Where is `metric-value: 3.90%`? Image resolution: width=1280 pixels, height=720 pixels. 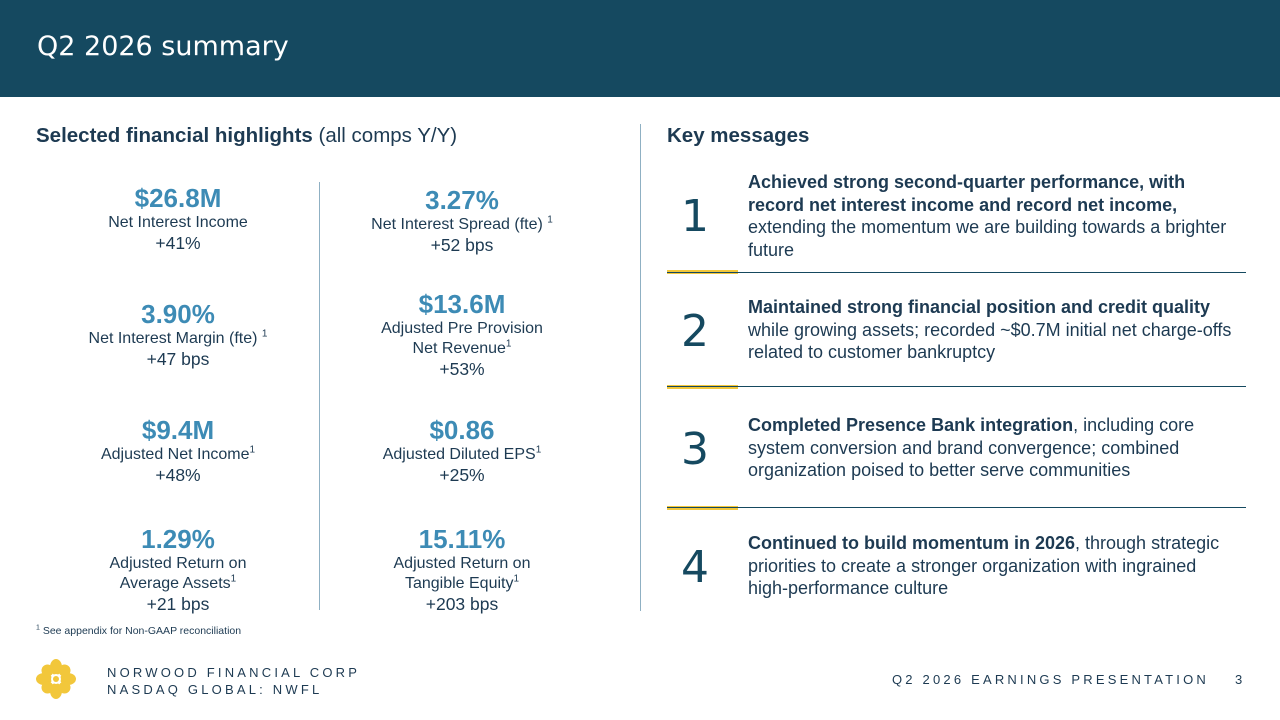
metric-value: 3.90% is located at coordinates (178, 314).